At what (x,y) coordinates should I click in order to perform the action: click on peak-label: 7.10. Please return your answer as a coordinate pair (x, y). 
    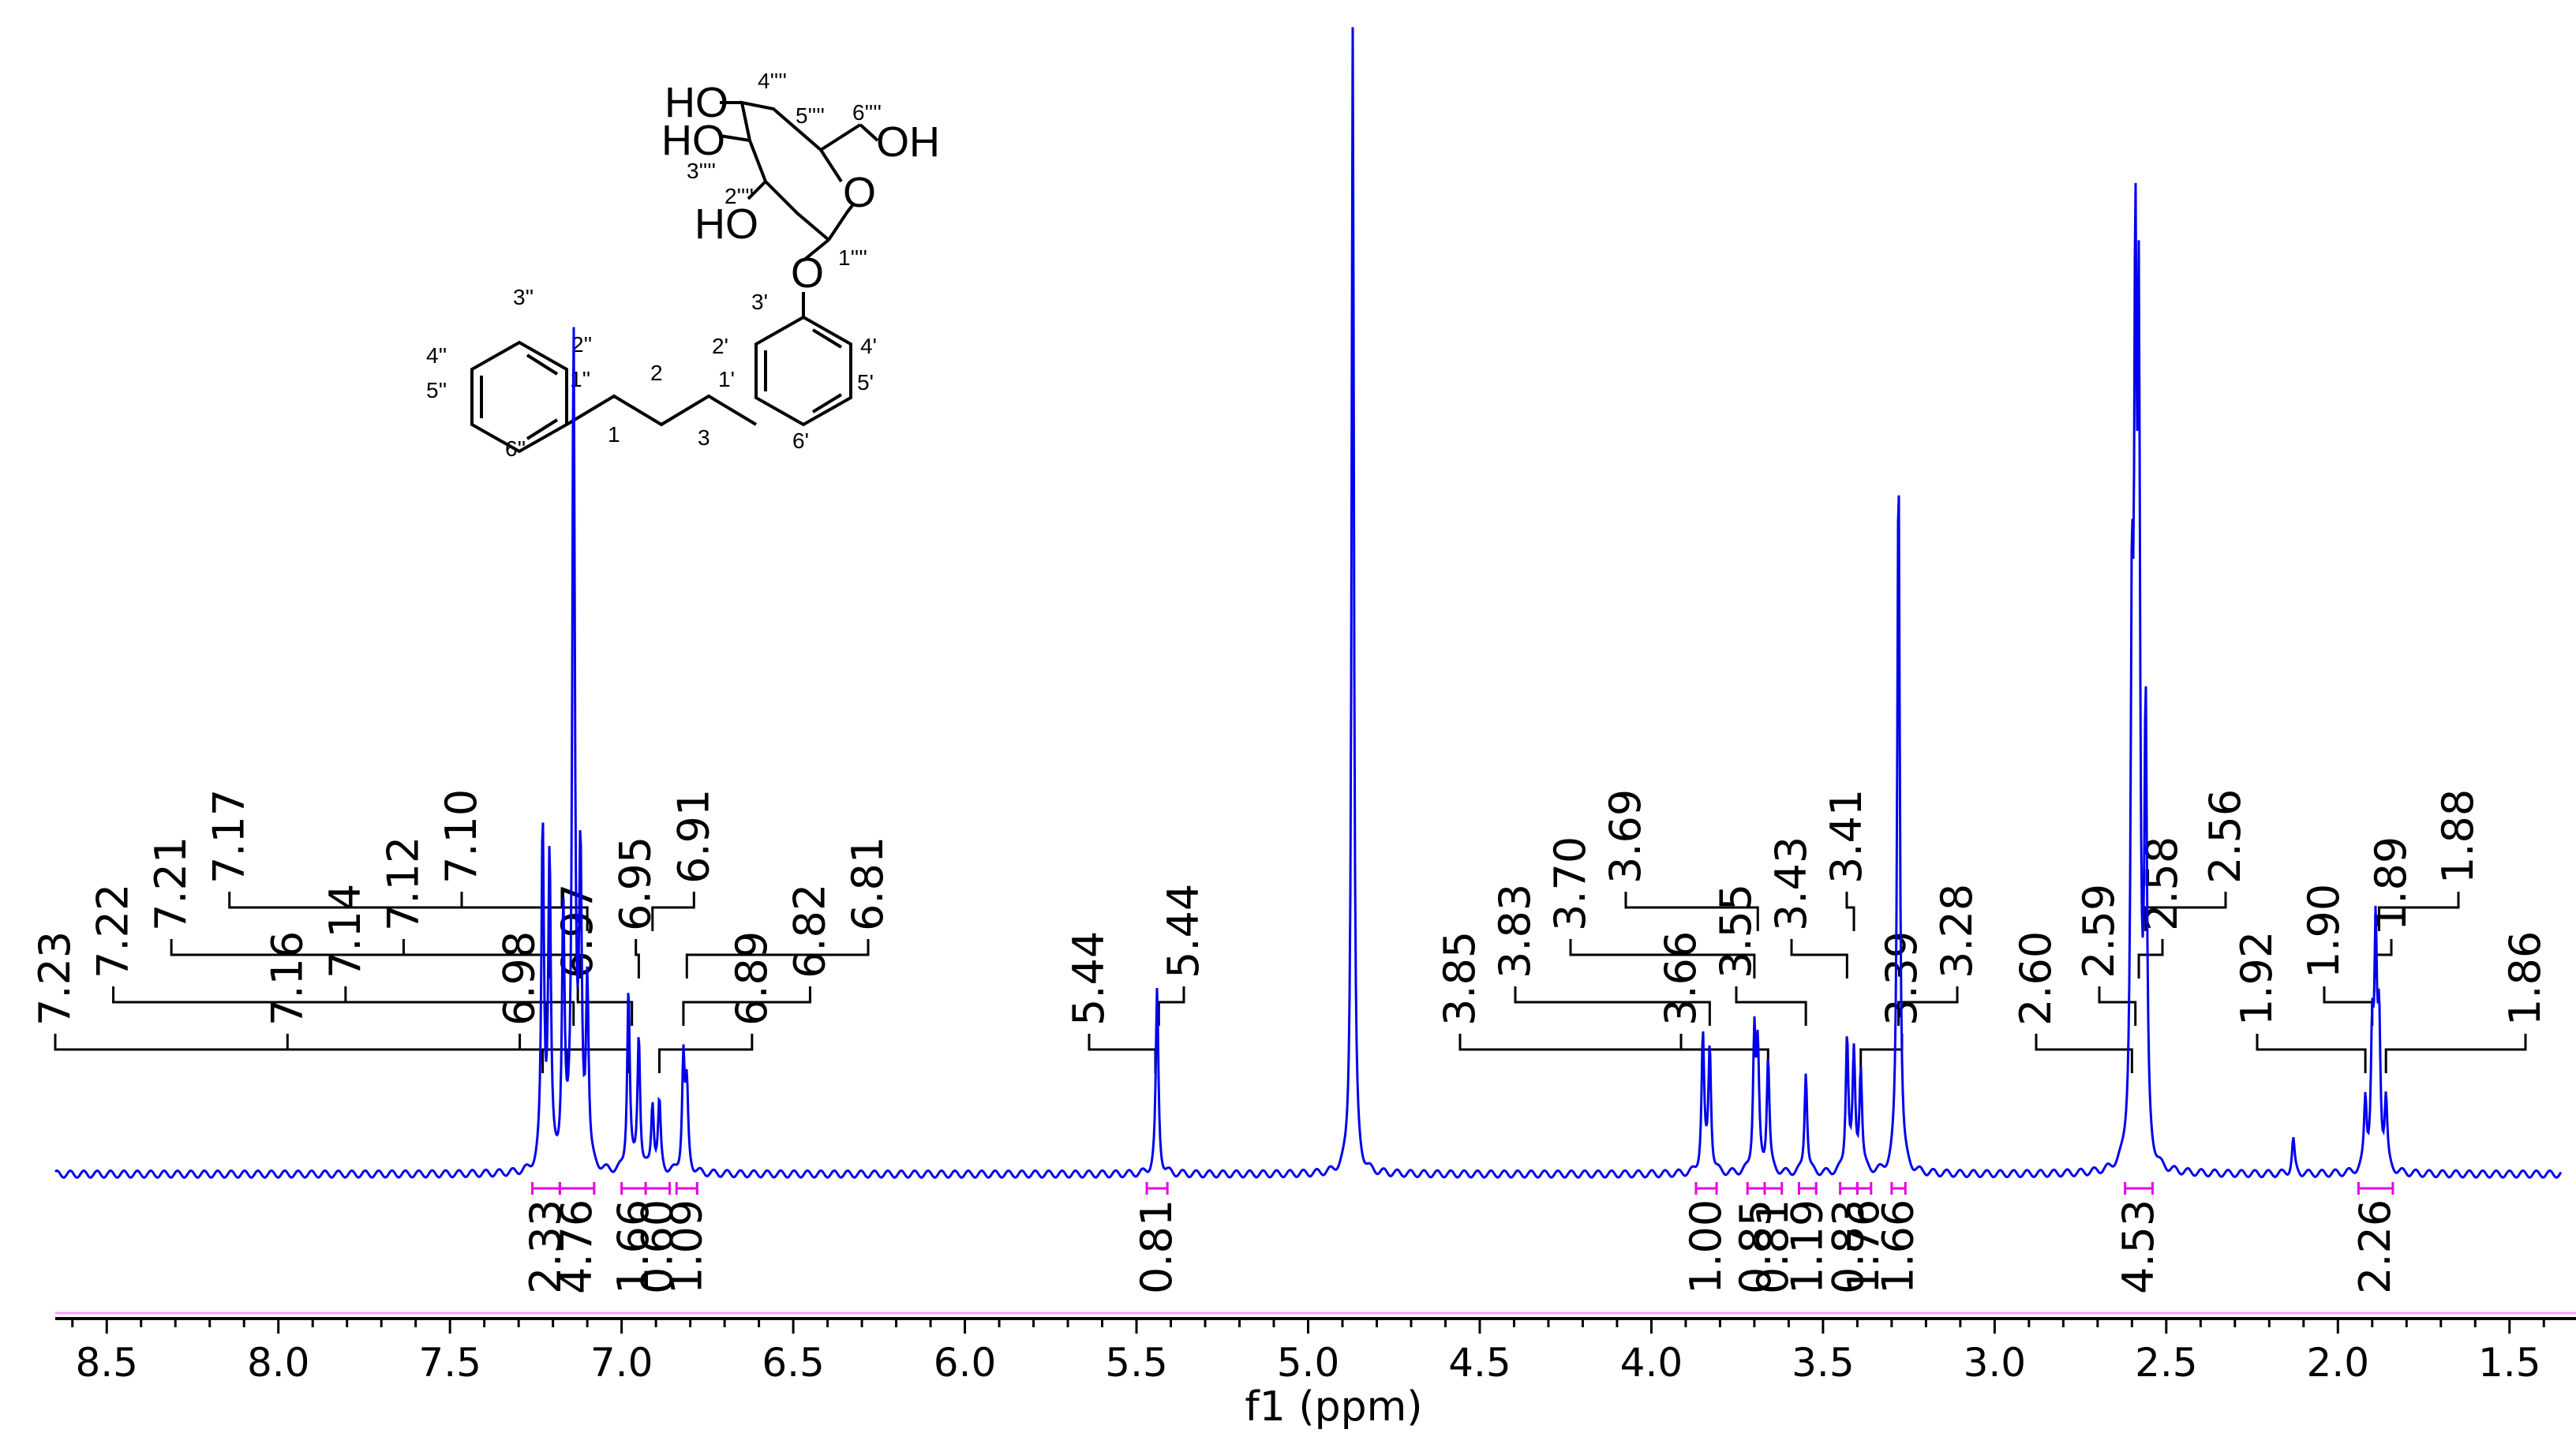
    Looking at the image, I should click on (461, 836).